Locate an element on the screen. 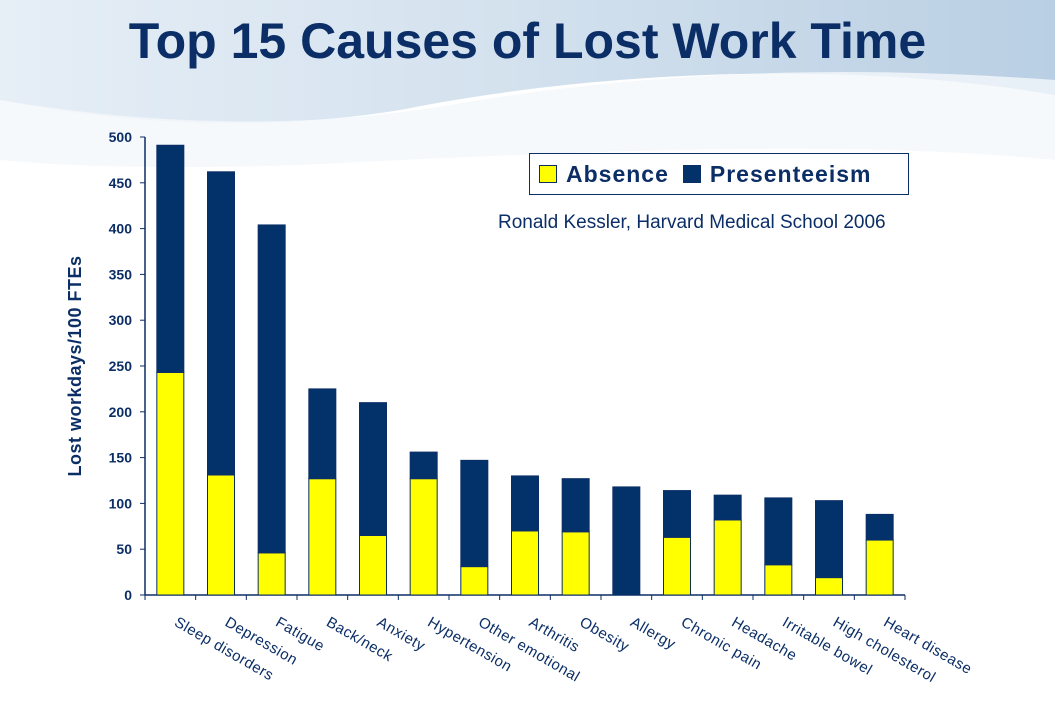 Image resolution: width=1055 pixels, height=718 pixels. y-tick-label: 400 is located at coordinates (121, 229).